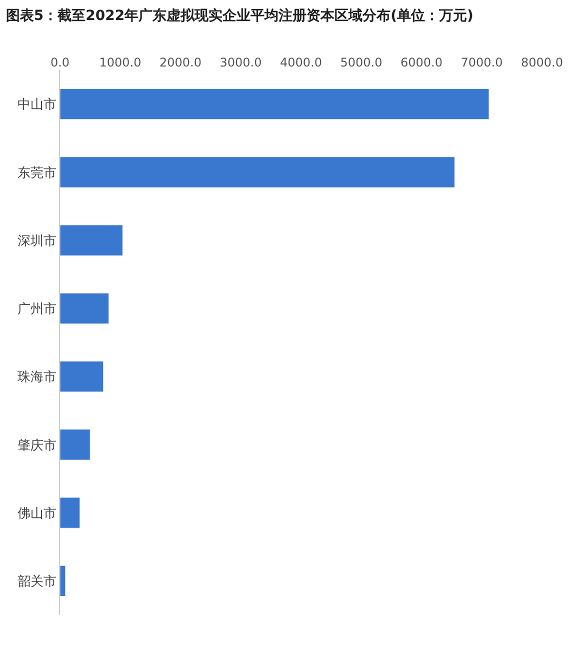 The image size is (587, 665). I want to click on x-tick-label: 7000.0, so click(481, 63).